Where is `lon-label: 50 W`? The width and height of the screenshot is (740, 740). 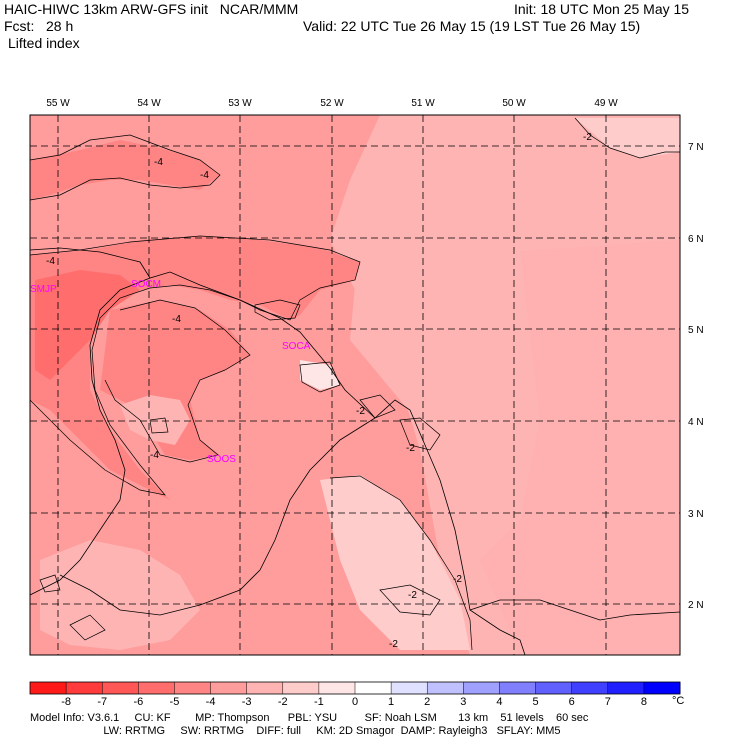 lon-label: 50 W is located at coordinates (514, 103).